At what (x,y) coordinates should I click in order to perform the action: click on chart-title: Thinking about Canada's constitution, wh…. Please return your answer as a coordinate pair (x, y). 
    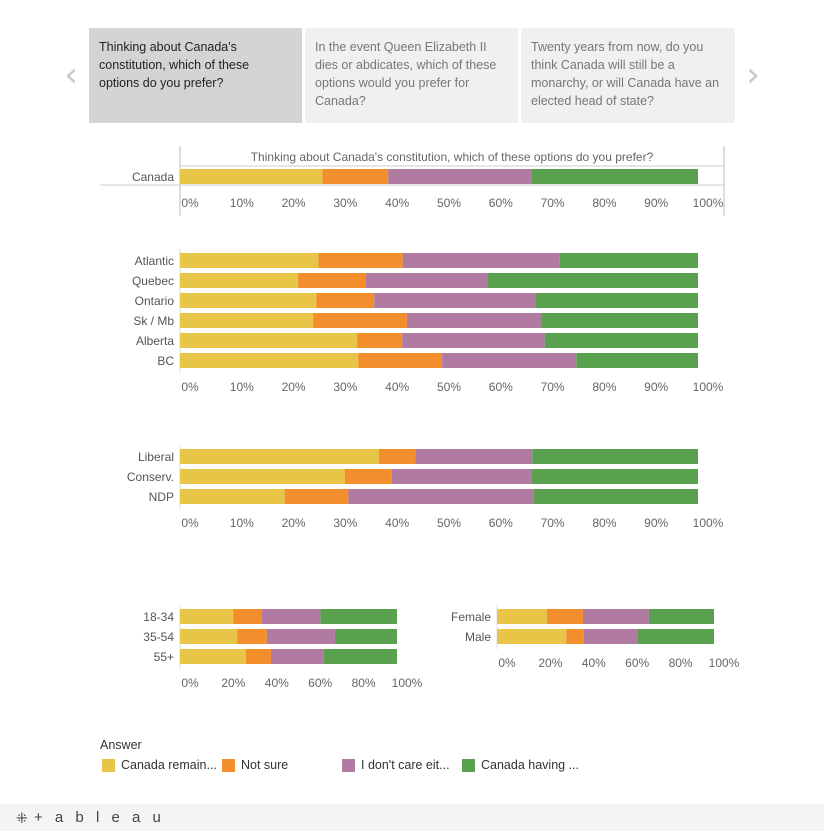
    Looking at the image, I should click on (452, 157).